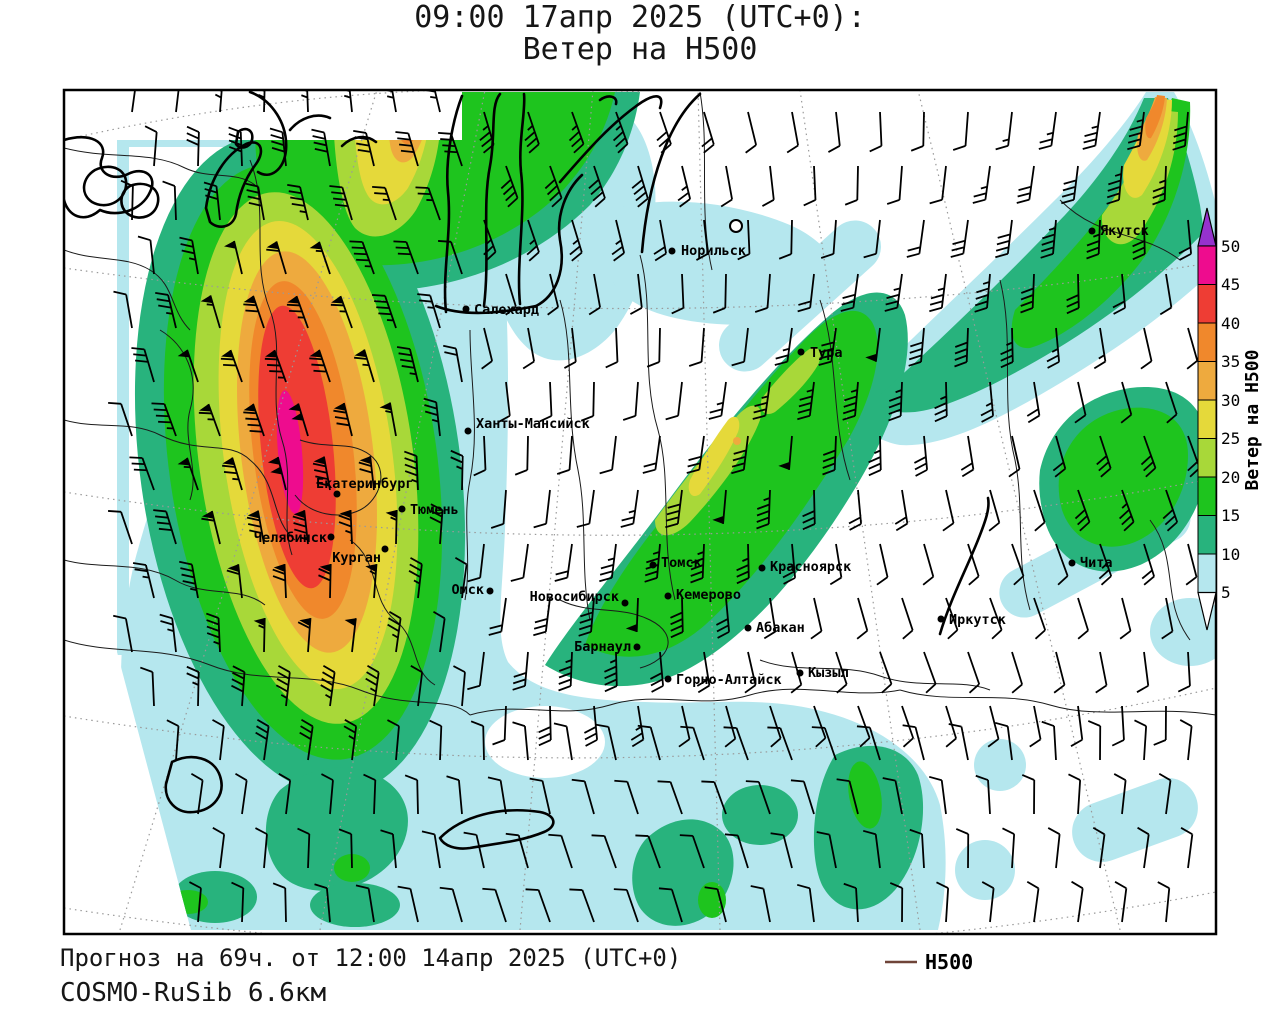 The width and height of the screenshot is (1280, 1024). What do you see at coordinates (828, 673) in the screenshot?
I see `city-label: Кызыл` at bounding box center [828, 673].